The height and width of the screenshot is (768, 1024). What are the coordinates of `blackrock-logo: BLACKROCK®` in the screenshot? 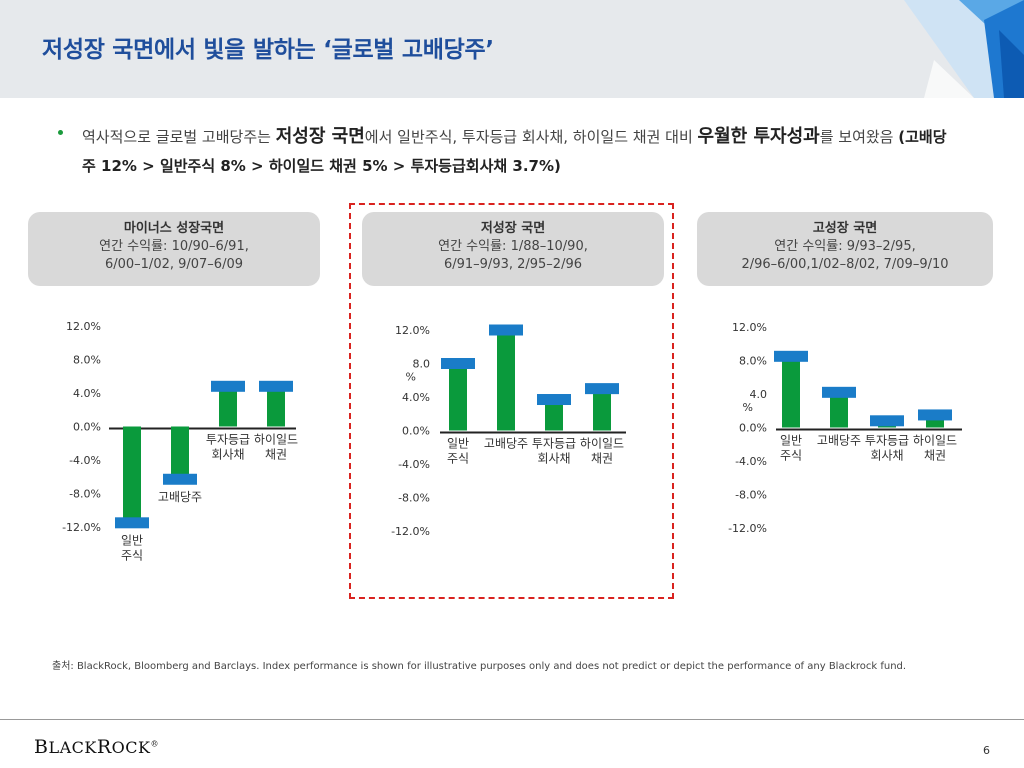 It's located at (96, 747).